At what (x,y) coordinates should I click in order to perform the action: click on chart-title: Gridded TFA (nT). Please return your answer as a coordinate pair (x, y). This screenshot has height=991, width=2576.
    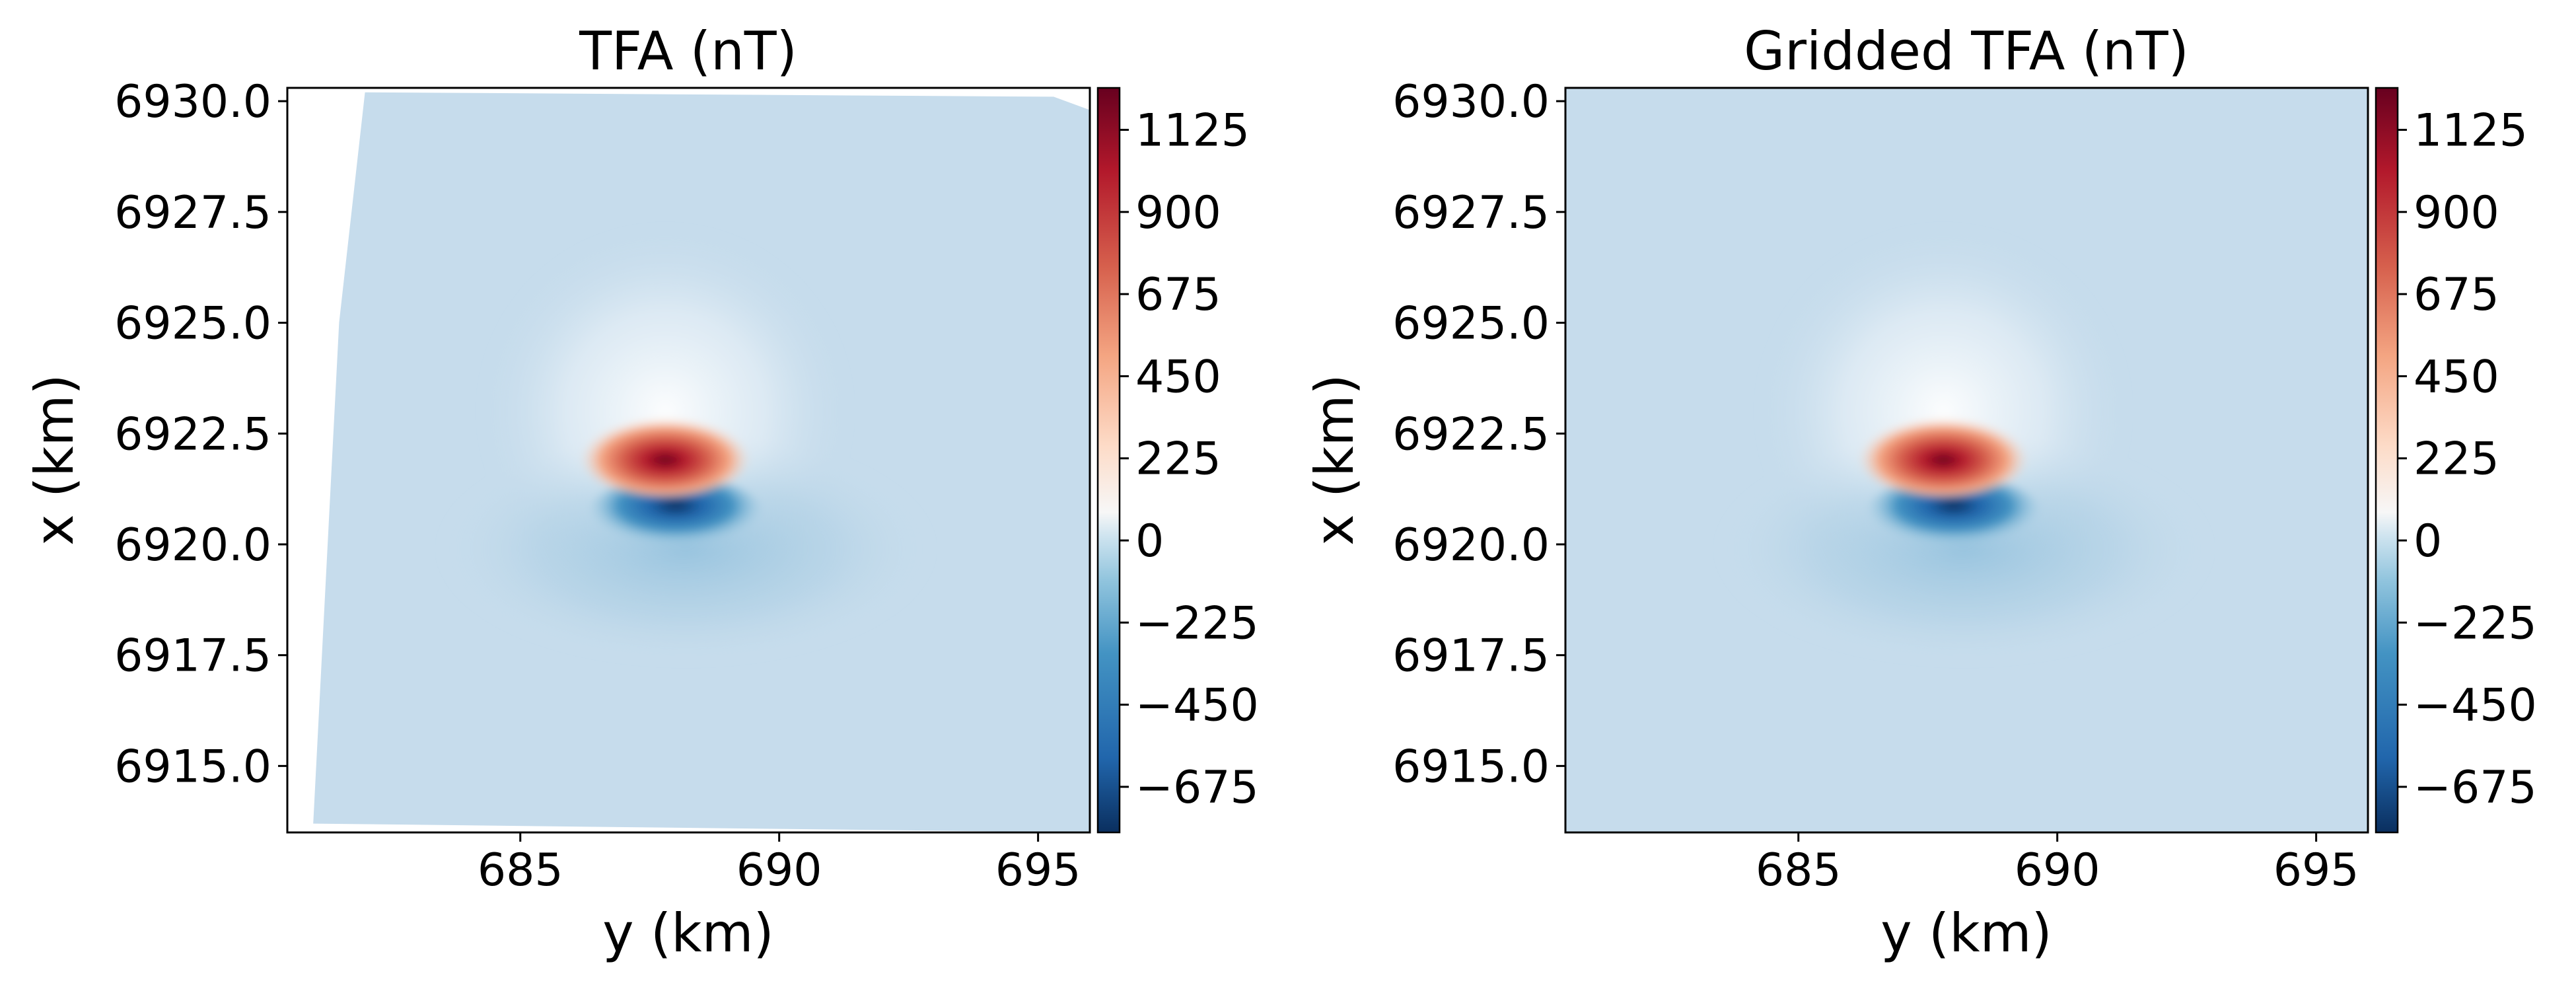
    Looking at the image, I should click on (1966, 51).